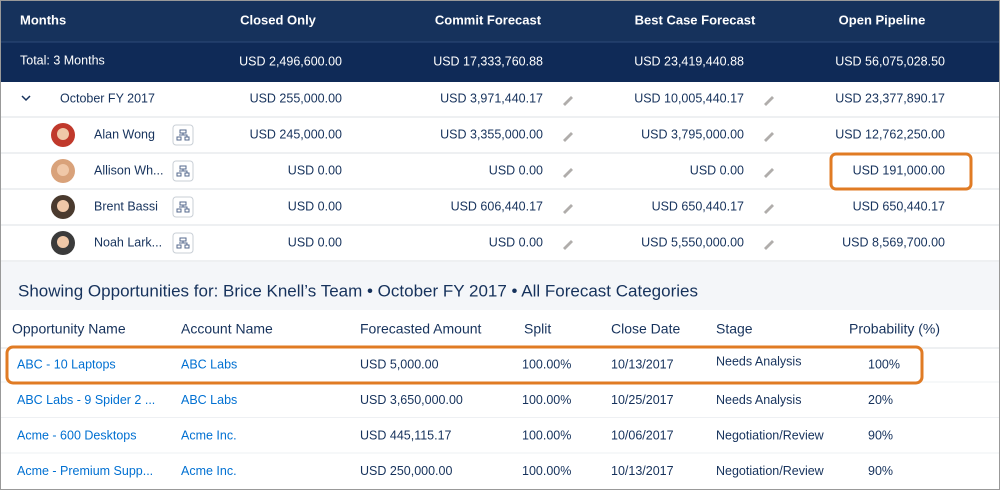 This screenshot has height=490, width=1000. Describe the element at coordinates (290, 61) in the screenshot. I see `total-value: USD 2,496,600.00` at that location.